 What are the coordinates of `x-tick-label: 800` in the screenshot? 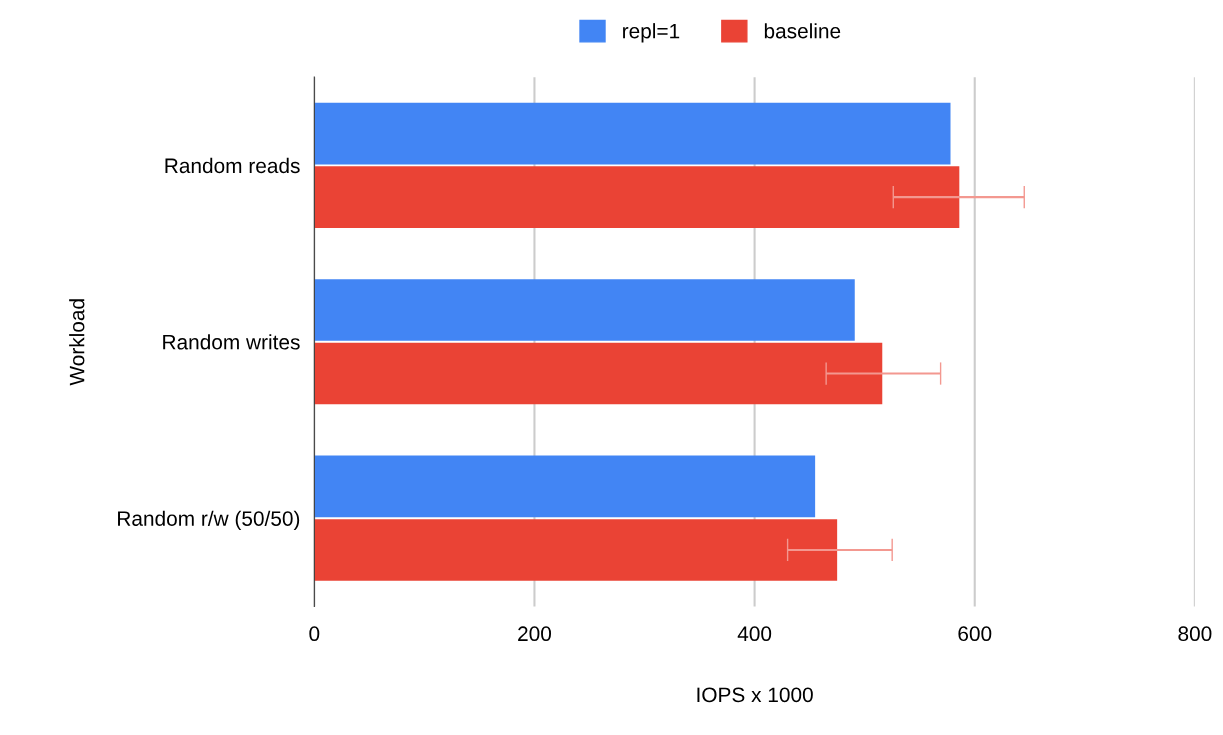 It's located at (1195, 634).